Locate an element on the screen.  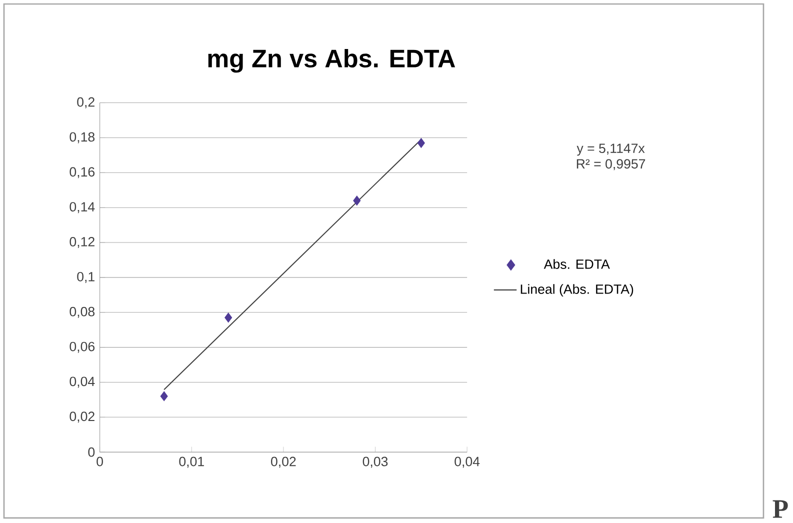
x-tick-label: 0 is located at coordinates (99, 461).